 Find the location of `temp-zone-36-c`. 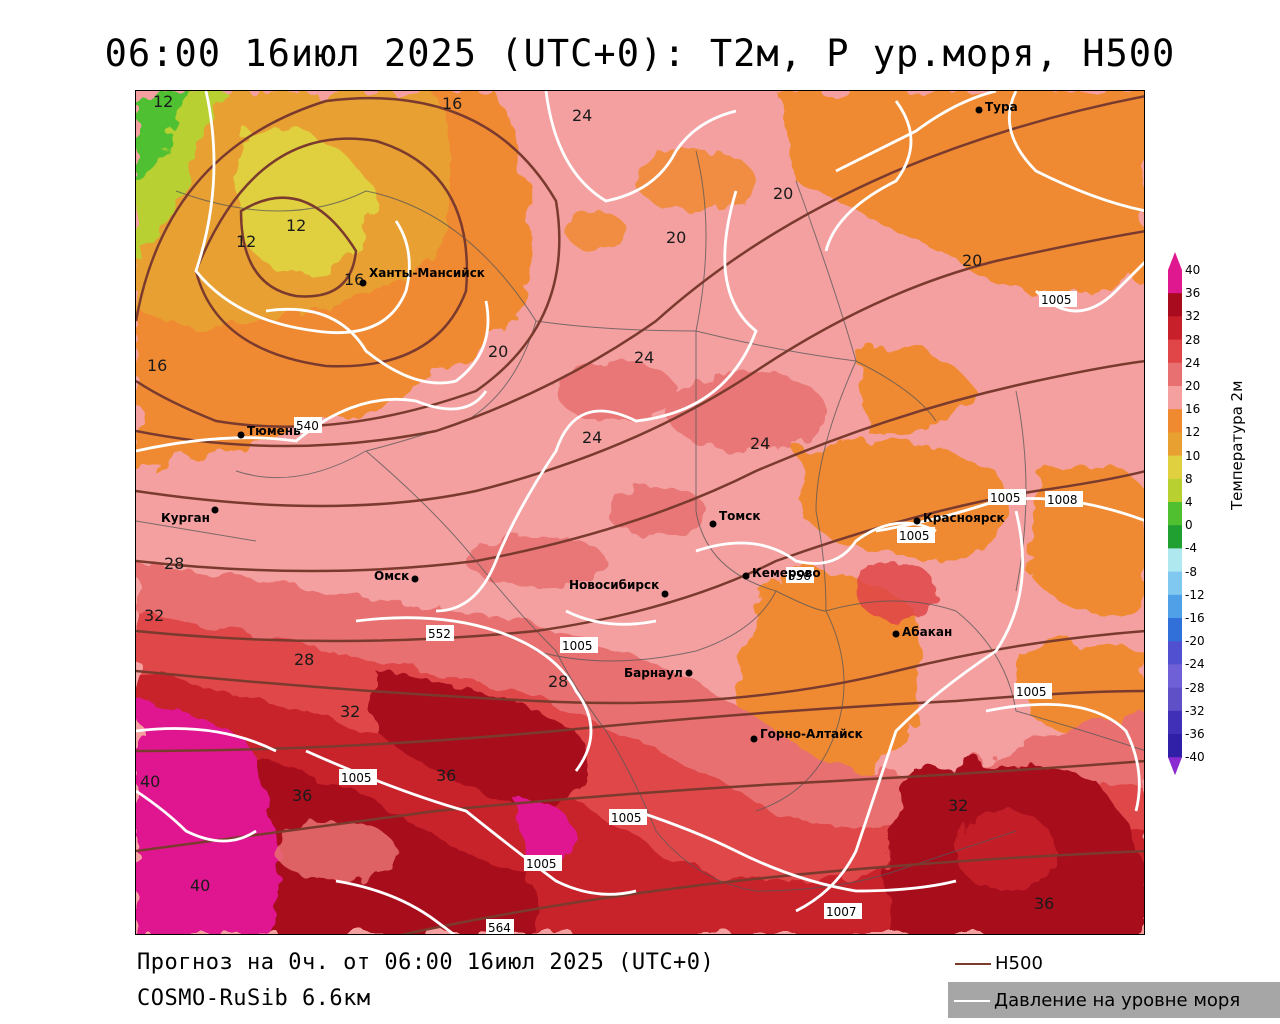

temp-zone-36-c is located at coordinates (480, 741).